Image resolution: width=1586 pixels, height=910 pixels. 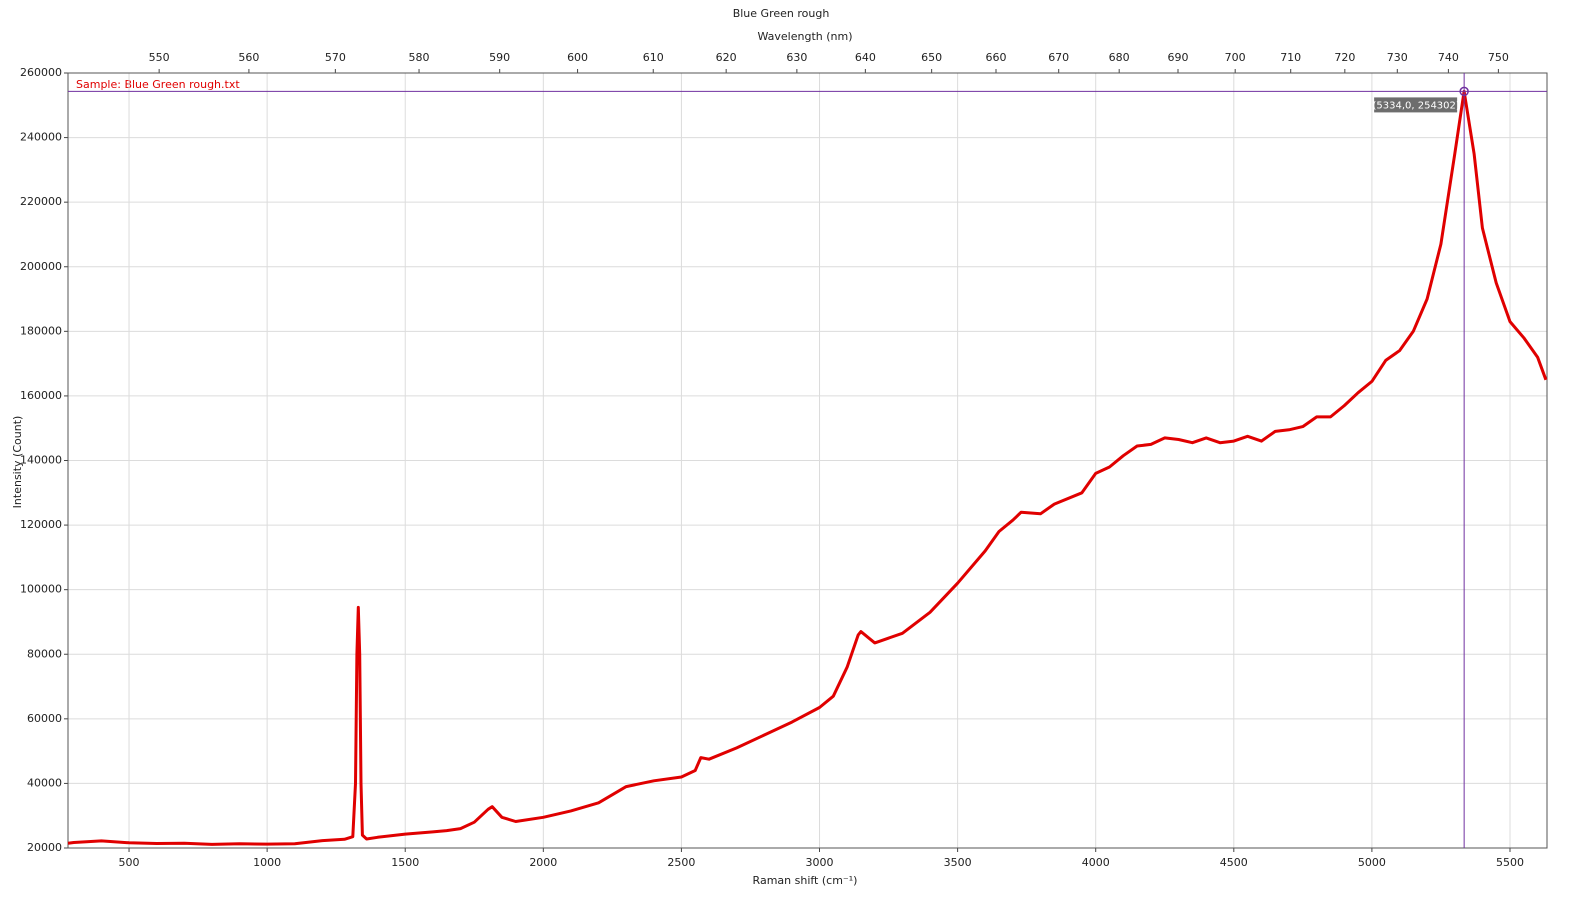 I want to click on x2-tick-label: 630, so click(x=796, y=57).